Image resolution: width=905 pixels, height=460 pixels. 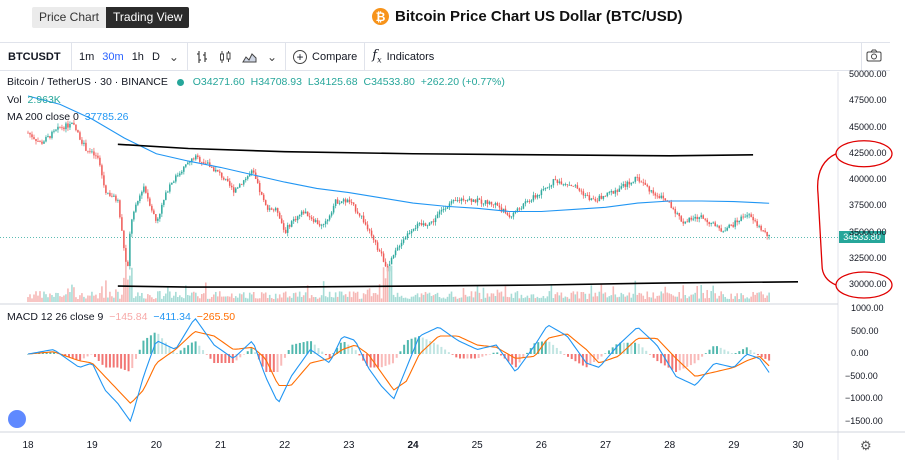 What do you see at coordinates (874, 57) in the screenshot?
I see `camera-icon` at bounding box center [874, 57].